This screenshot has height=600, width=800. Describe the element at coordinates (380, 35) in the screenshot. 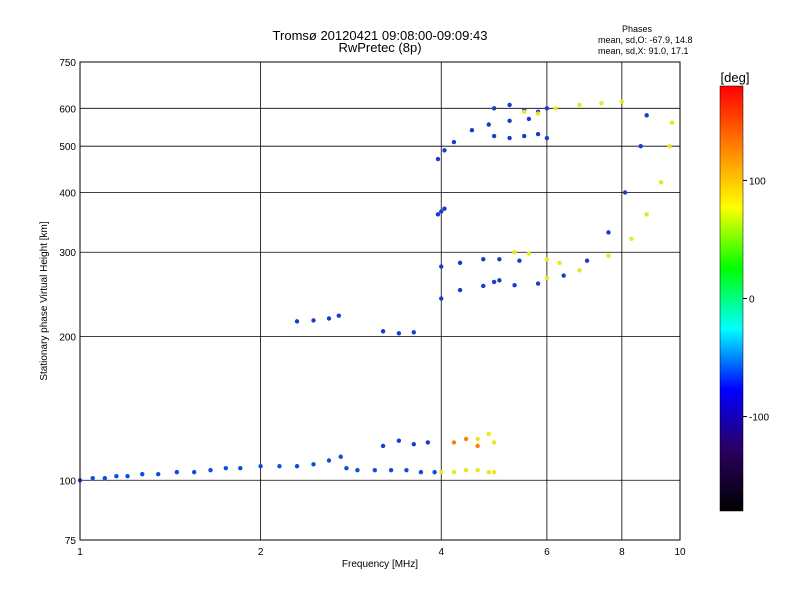

I see `chart-title: Tromsø 20120421 09:08:00-09:09:43` at that location.